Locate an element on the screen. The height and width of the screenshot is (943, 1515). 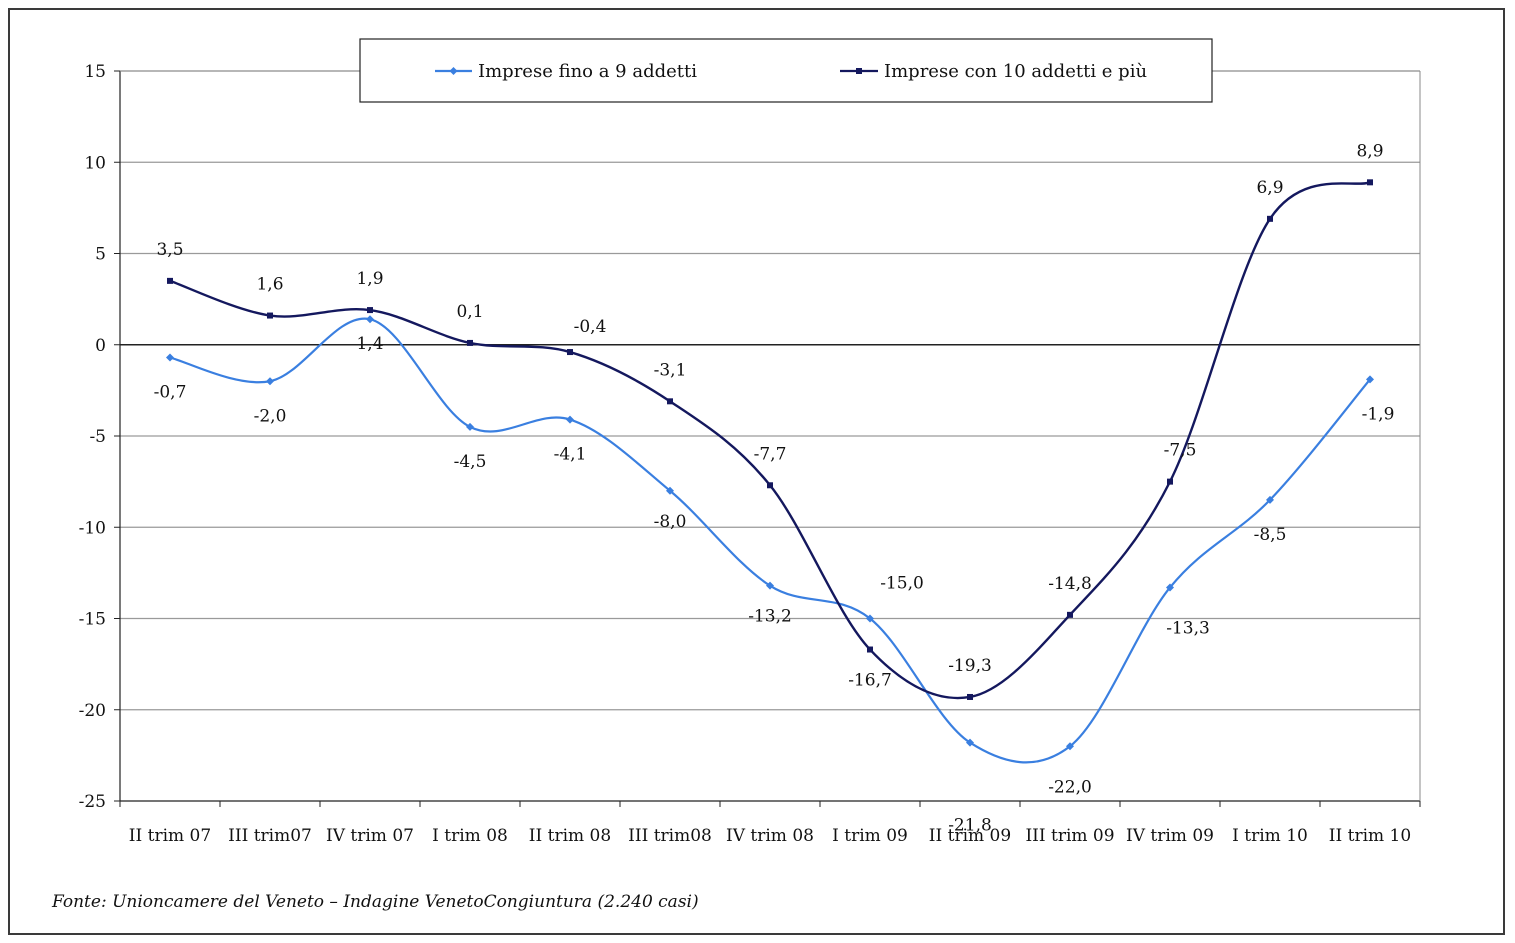
data-label: -22,0 is located at coordinates (1070, 787).